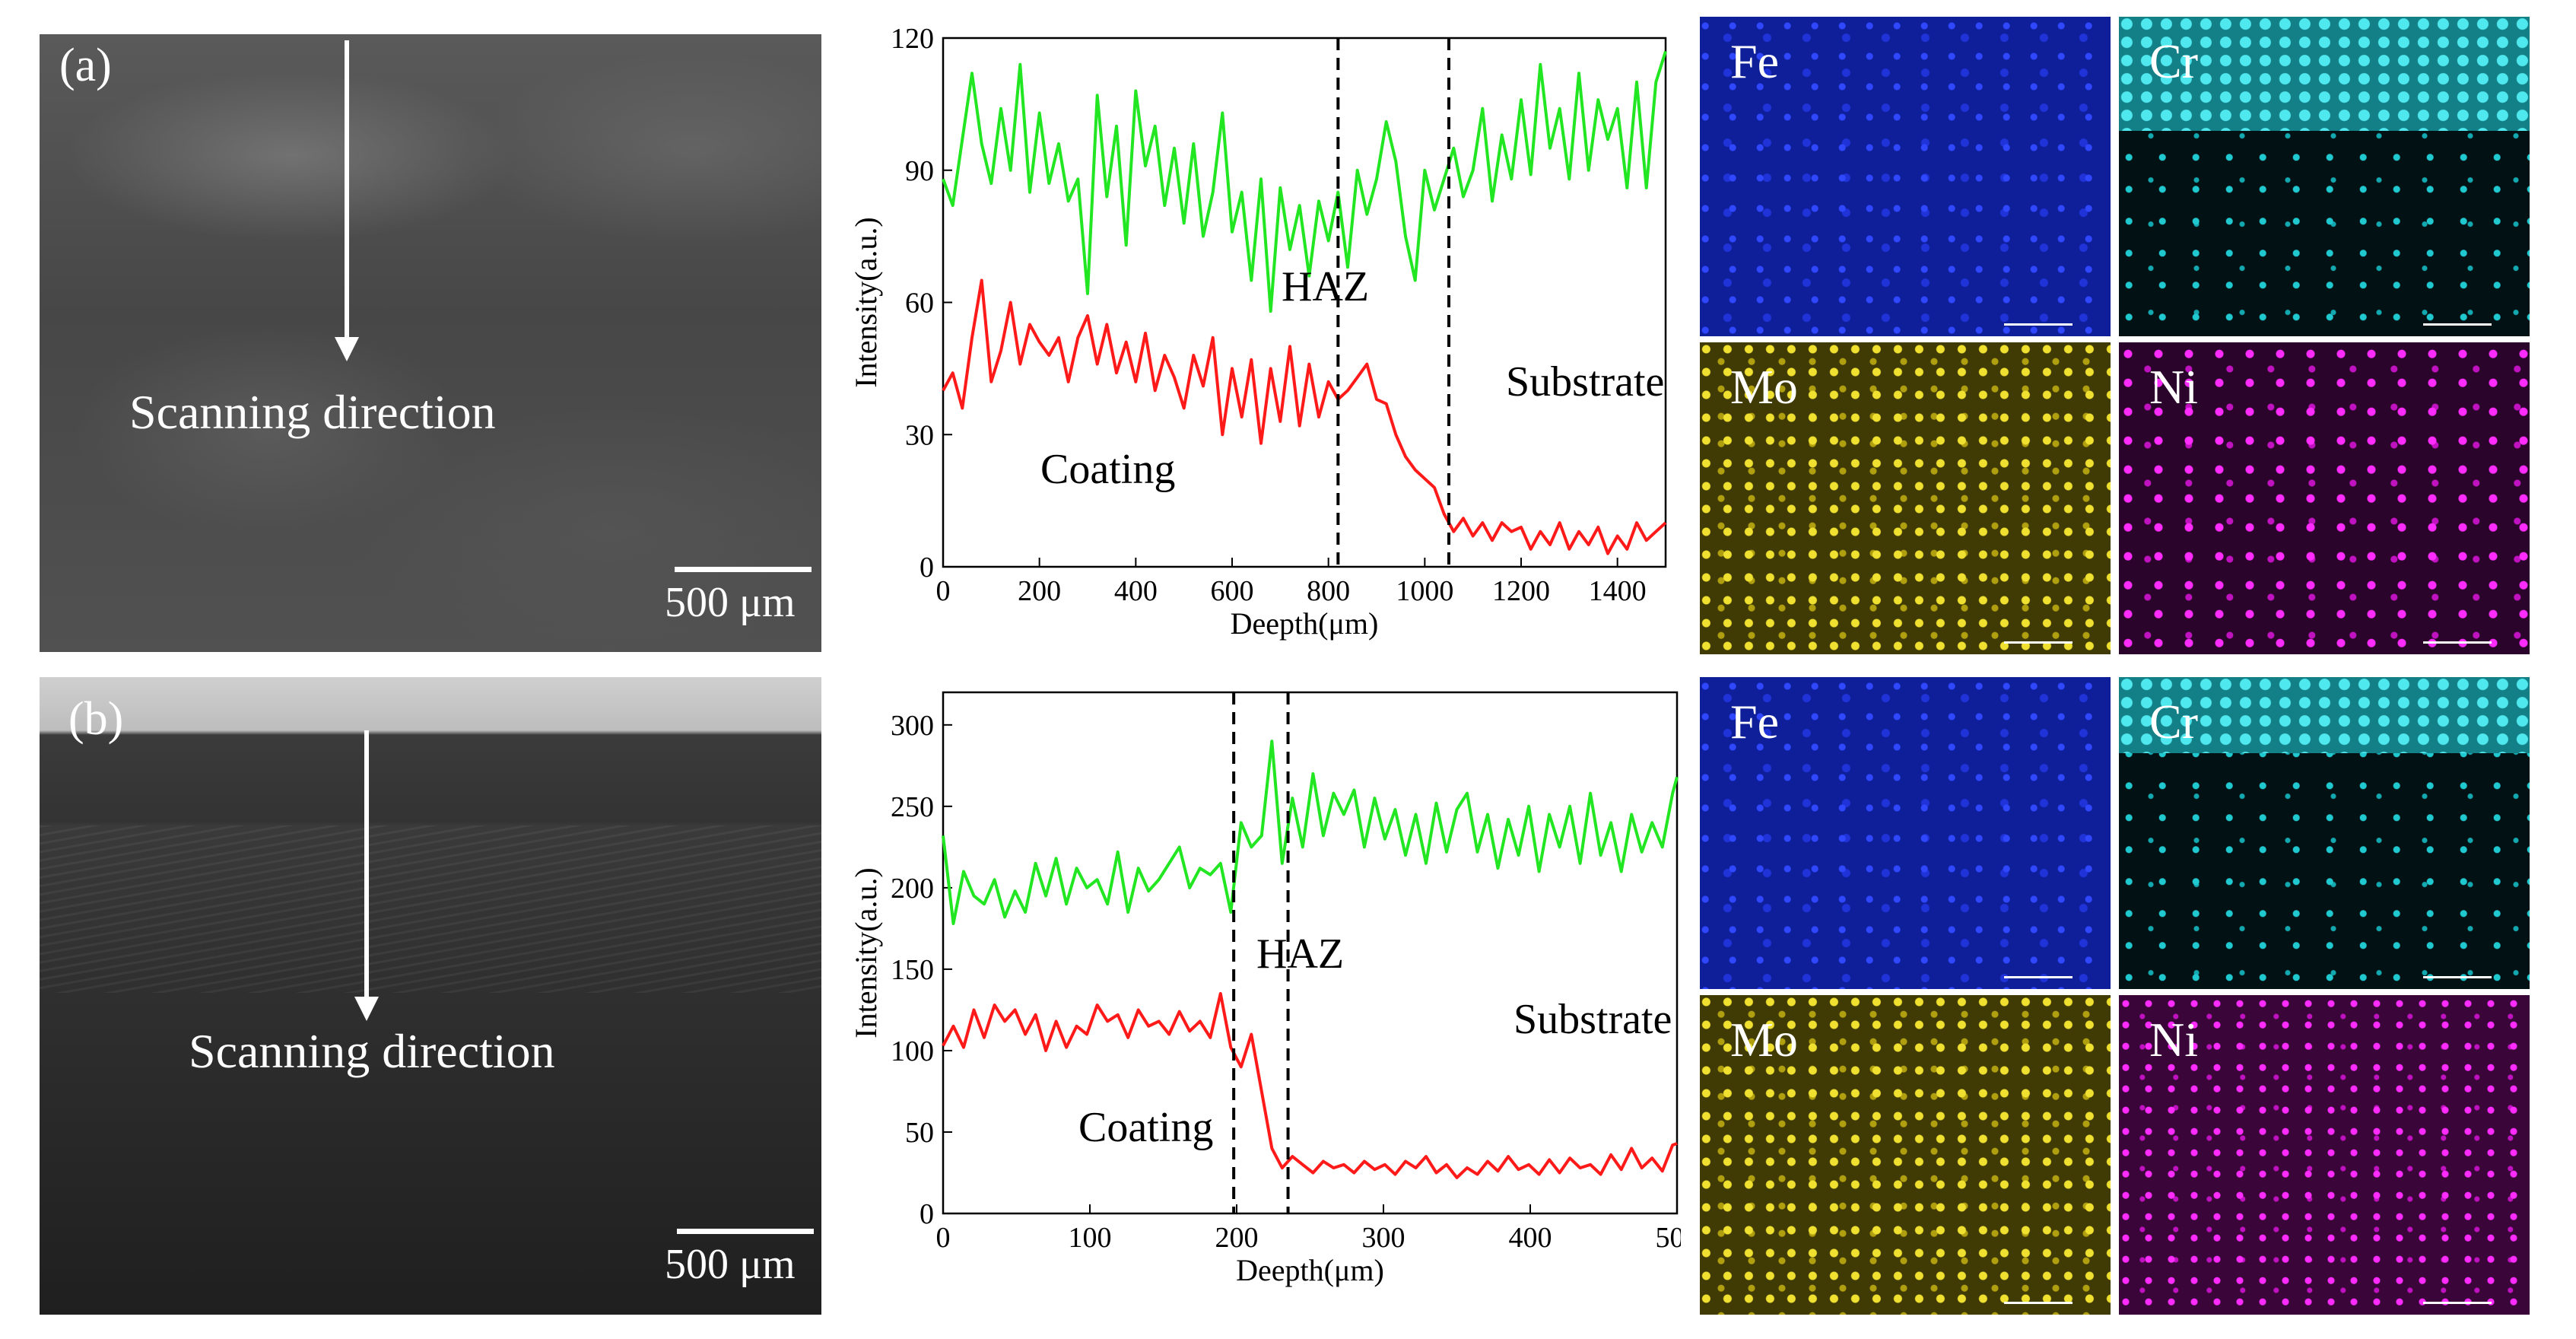 The height and width of the screenshot is (1339, 2576). I want to click on eds-map-mo-2: Mo, so click(1905, 1155).